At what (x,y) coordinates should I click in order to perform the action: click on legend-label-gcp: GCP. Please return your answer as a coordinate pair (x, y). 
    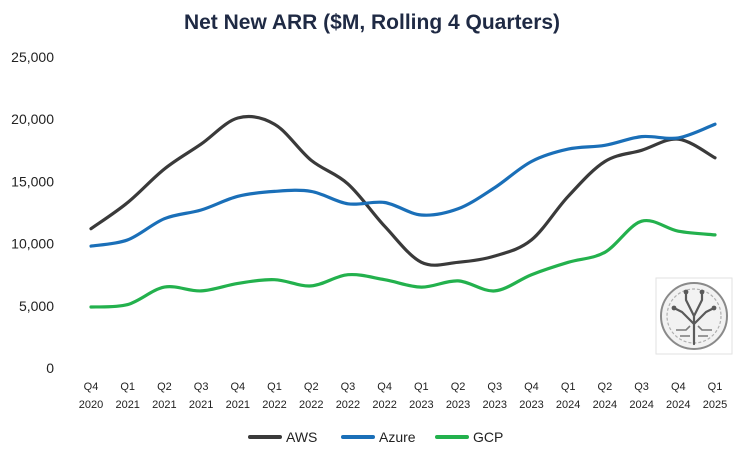
    Looking at the image, I should click on (488, 437).